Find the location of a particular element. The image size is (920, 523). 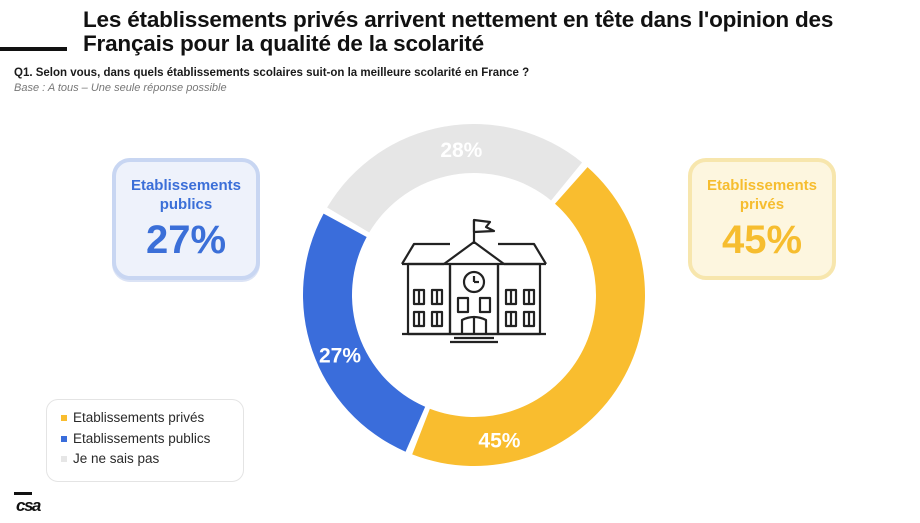

private-card-value: 45% is located at coordinates (762, 240).